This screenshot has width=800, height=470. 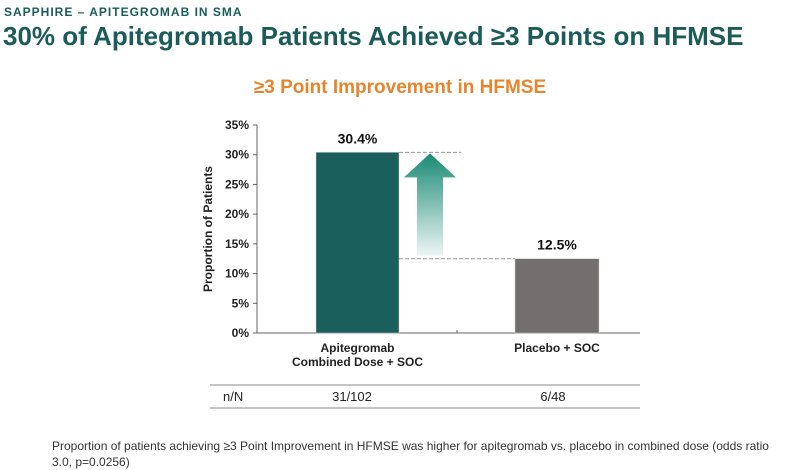 I want to click on y-tick-label: 5%, so click(x=241, y=303).